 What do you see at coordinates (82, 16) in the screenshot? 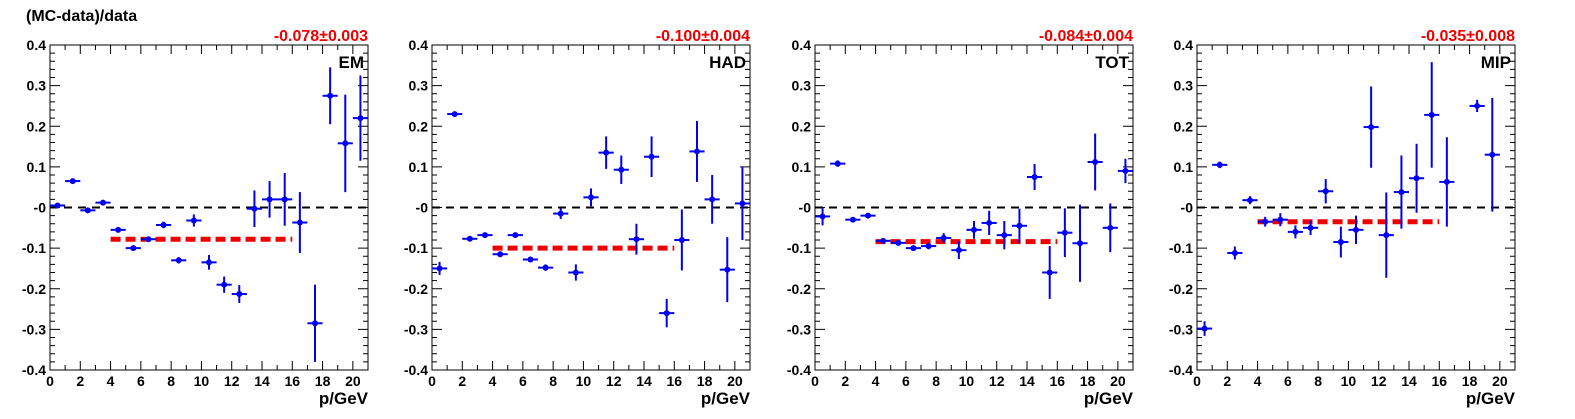
I see `y-axis-title: (MC-data)/data` at bounding box center [82, 16].